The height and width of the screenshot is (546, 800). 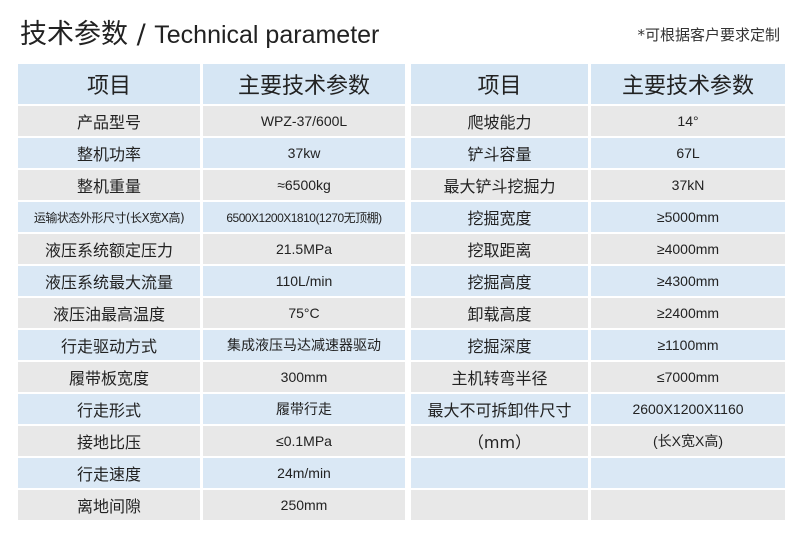 What do you see at coordinates (304, 121) in the screenshot?
I see `param-value: WPZ-37/600L` at bounding box center [304, 121].